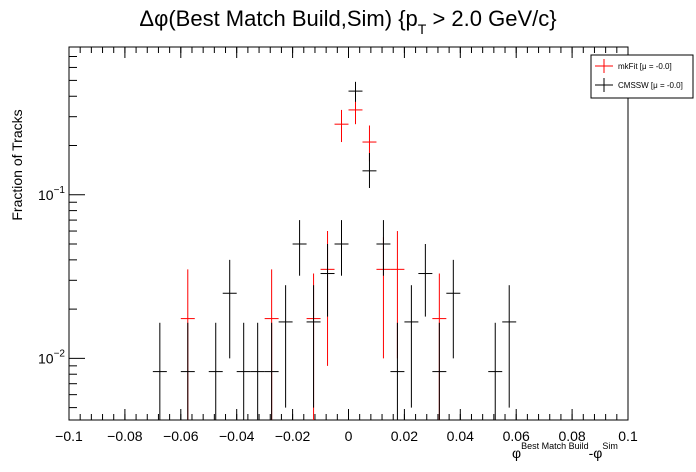 The image size is (696, 472). What do you see at coordinates (604, 85) in the screenshot?
I see `legend-marker-cmssw` at bounding box center [604, 85].